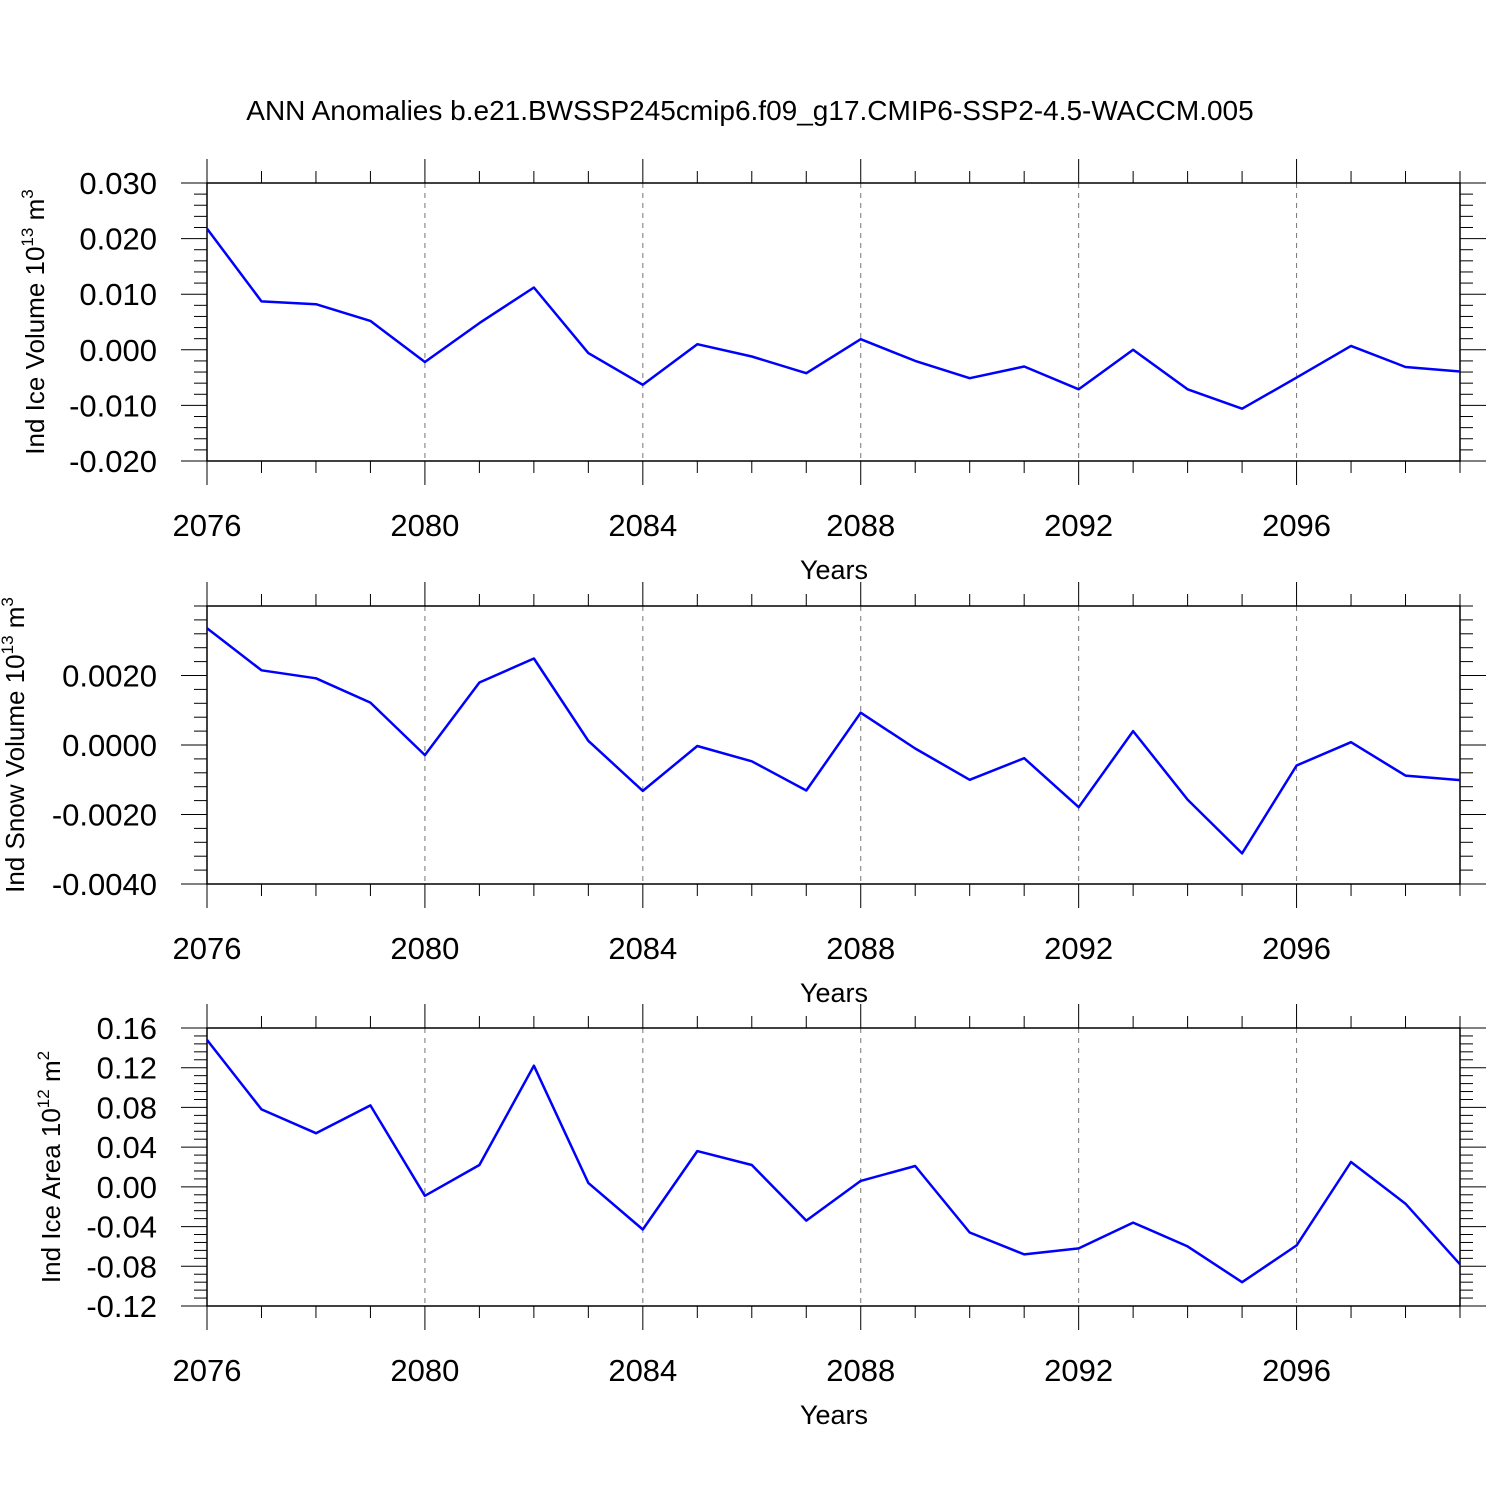  Describe the element at coordinates (43, 1055) in the screenshot. I see `y-axis-label-unit-exponent: 2` at that location.